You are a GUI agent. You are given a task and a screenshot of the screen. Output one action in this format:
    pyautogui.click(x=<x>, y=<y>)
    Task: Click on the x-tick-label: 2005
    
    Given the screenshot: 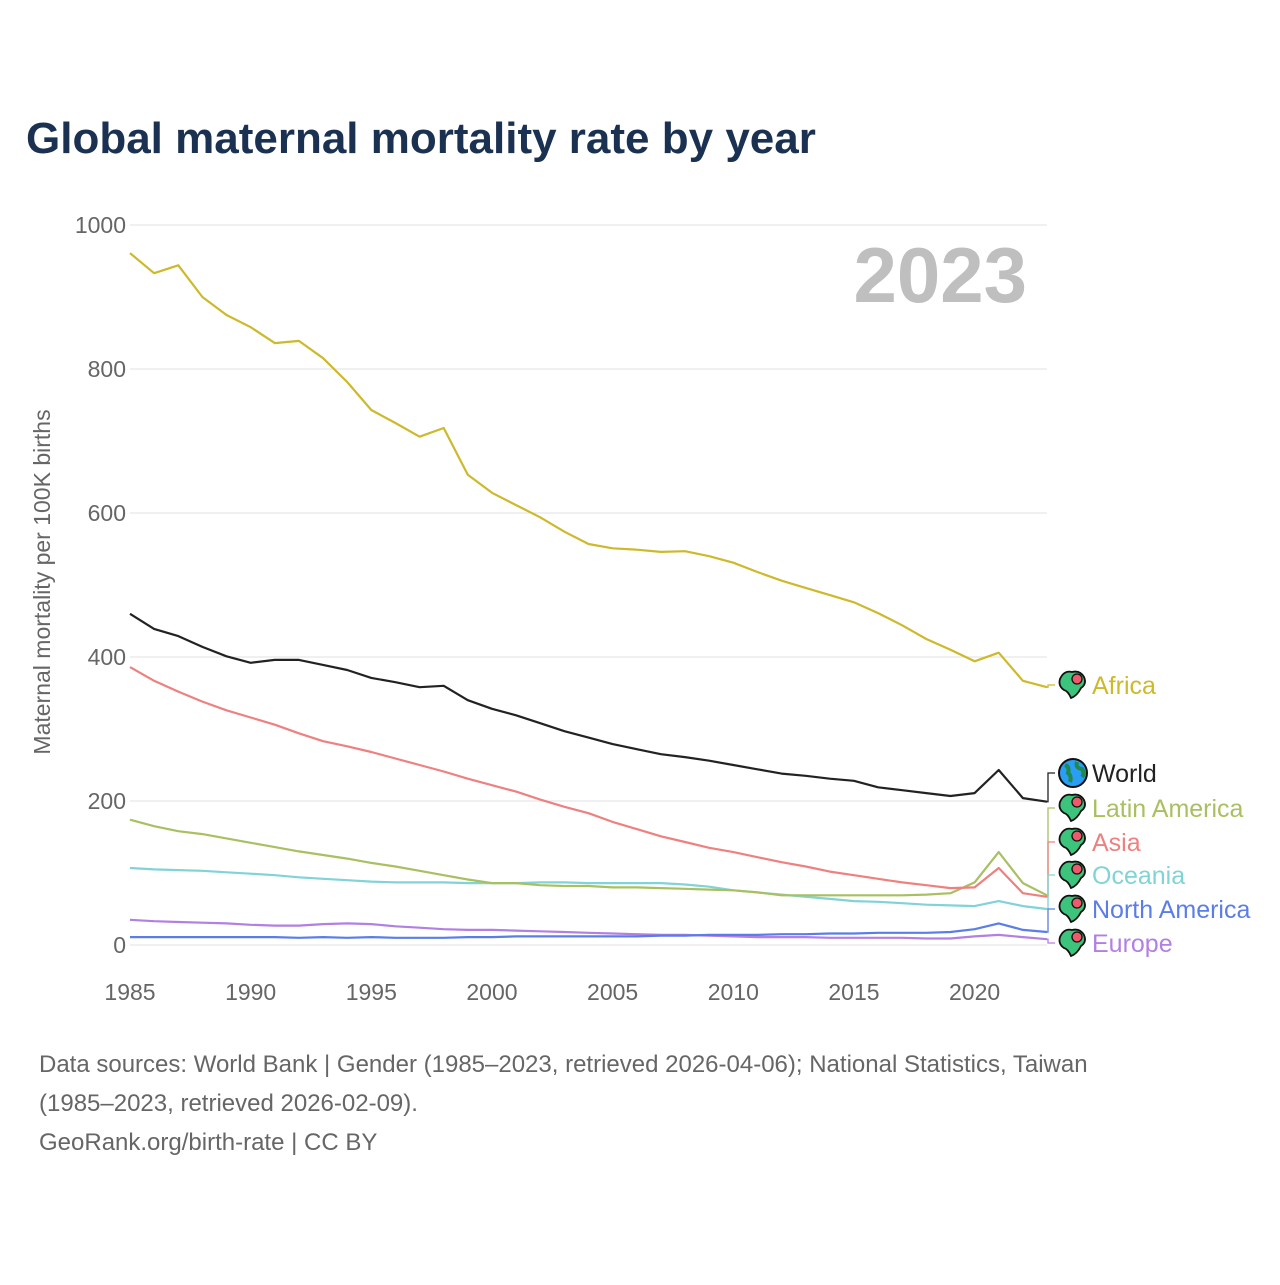 What is the action you would take?
    pyautogui.click(x=612, y=992)
    